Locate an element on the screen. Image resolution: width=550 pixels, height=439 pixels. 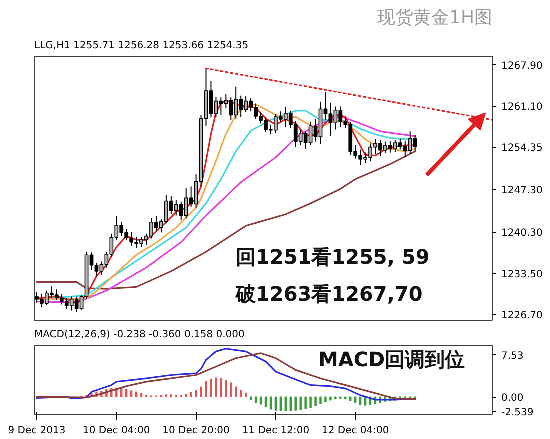
y-tick-label: 1267.90 is located at coordinates (522, 66).